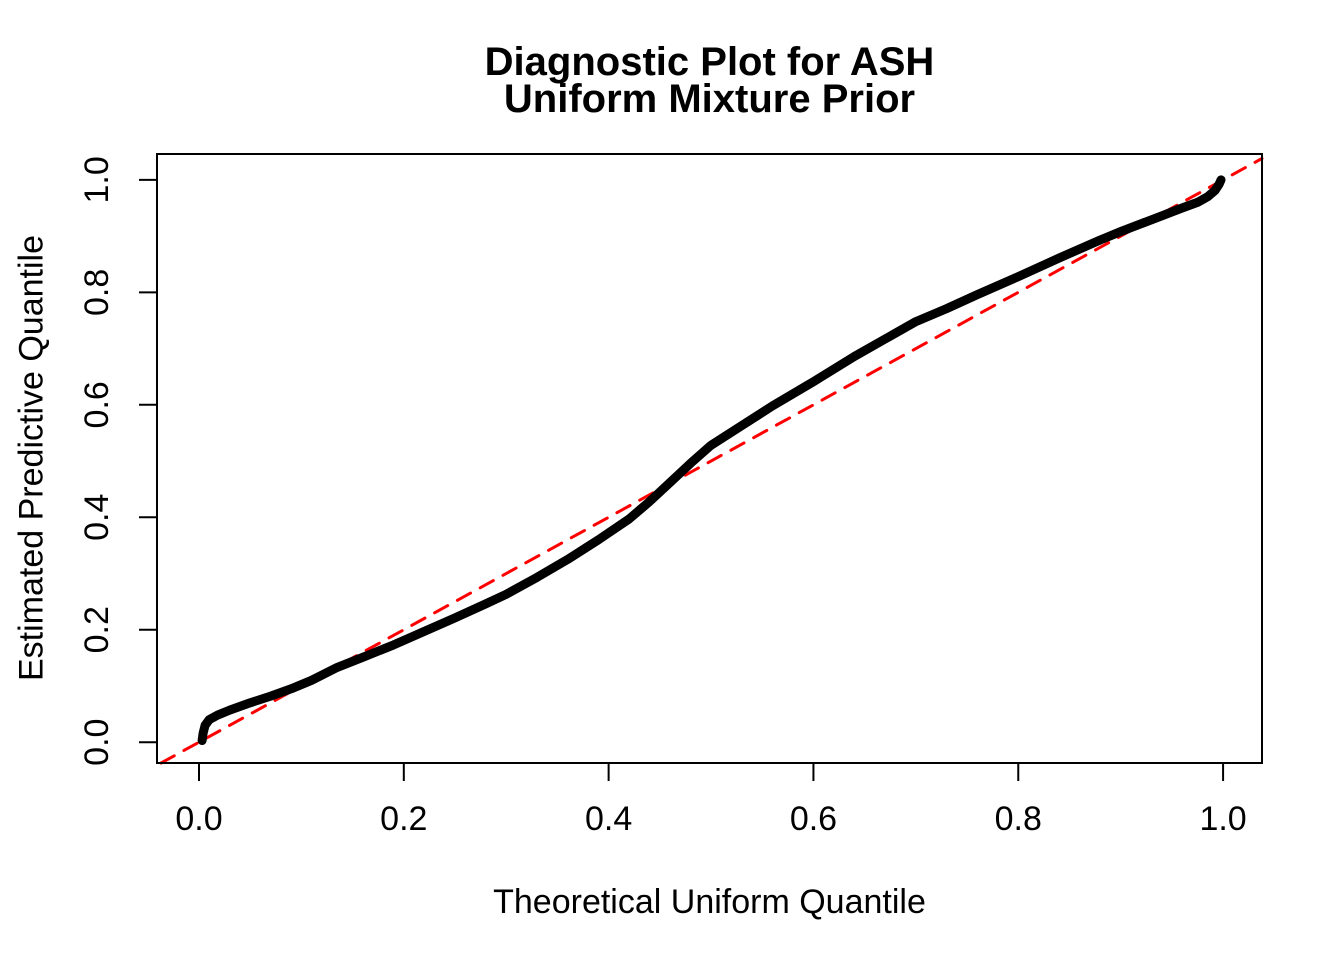  I want to click on y-tick-label: 0.2, so click(97, 629).